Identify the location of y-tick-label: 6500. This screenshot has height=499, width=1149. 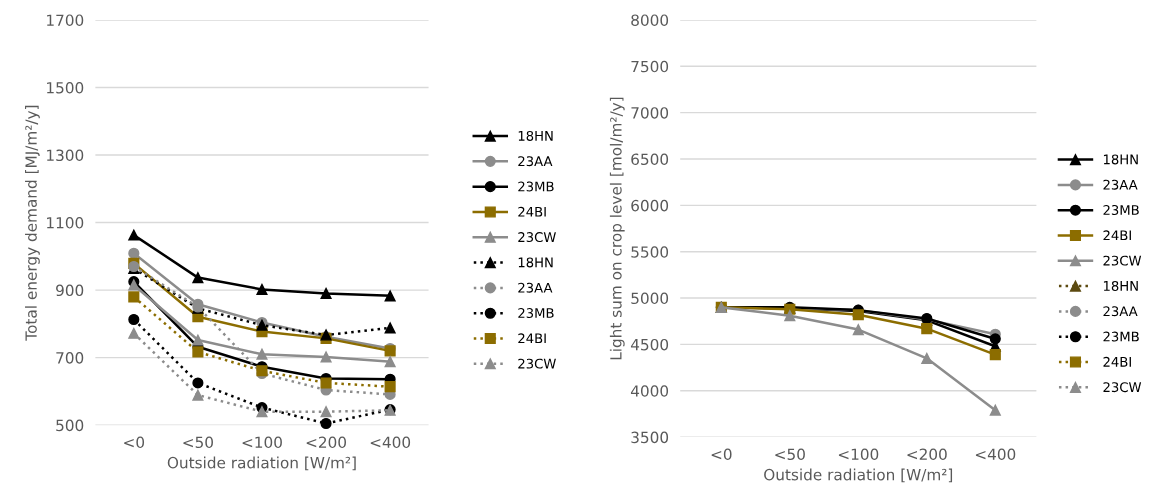
(650, 159).